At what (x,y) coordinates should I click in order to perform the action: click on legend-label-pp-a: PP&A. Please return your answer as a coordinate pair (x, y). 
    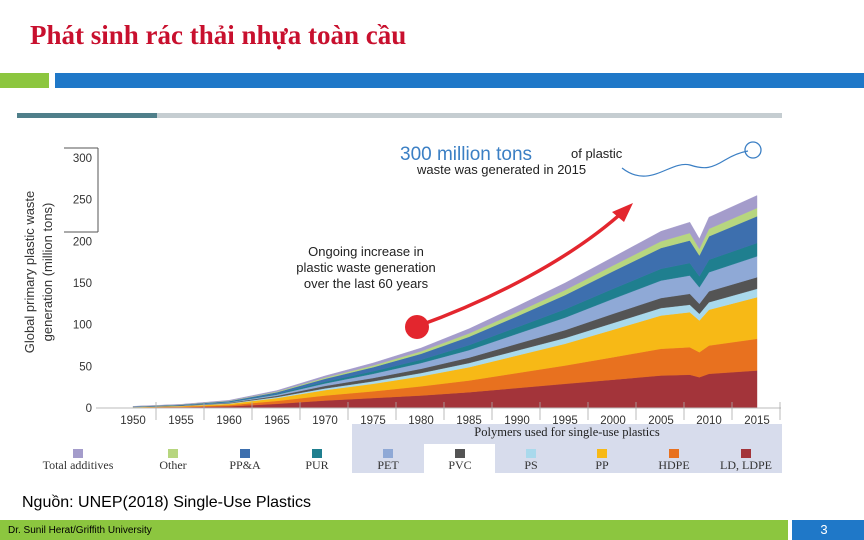
    Looking at the image, I should click on (245, 465).